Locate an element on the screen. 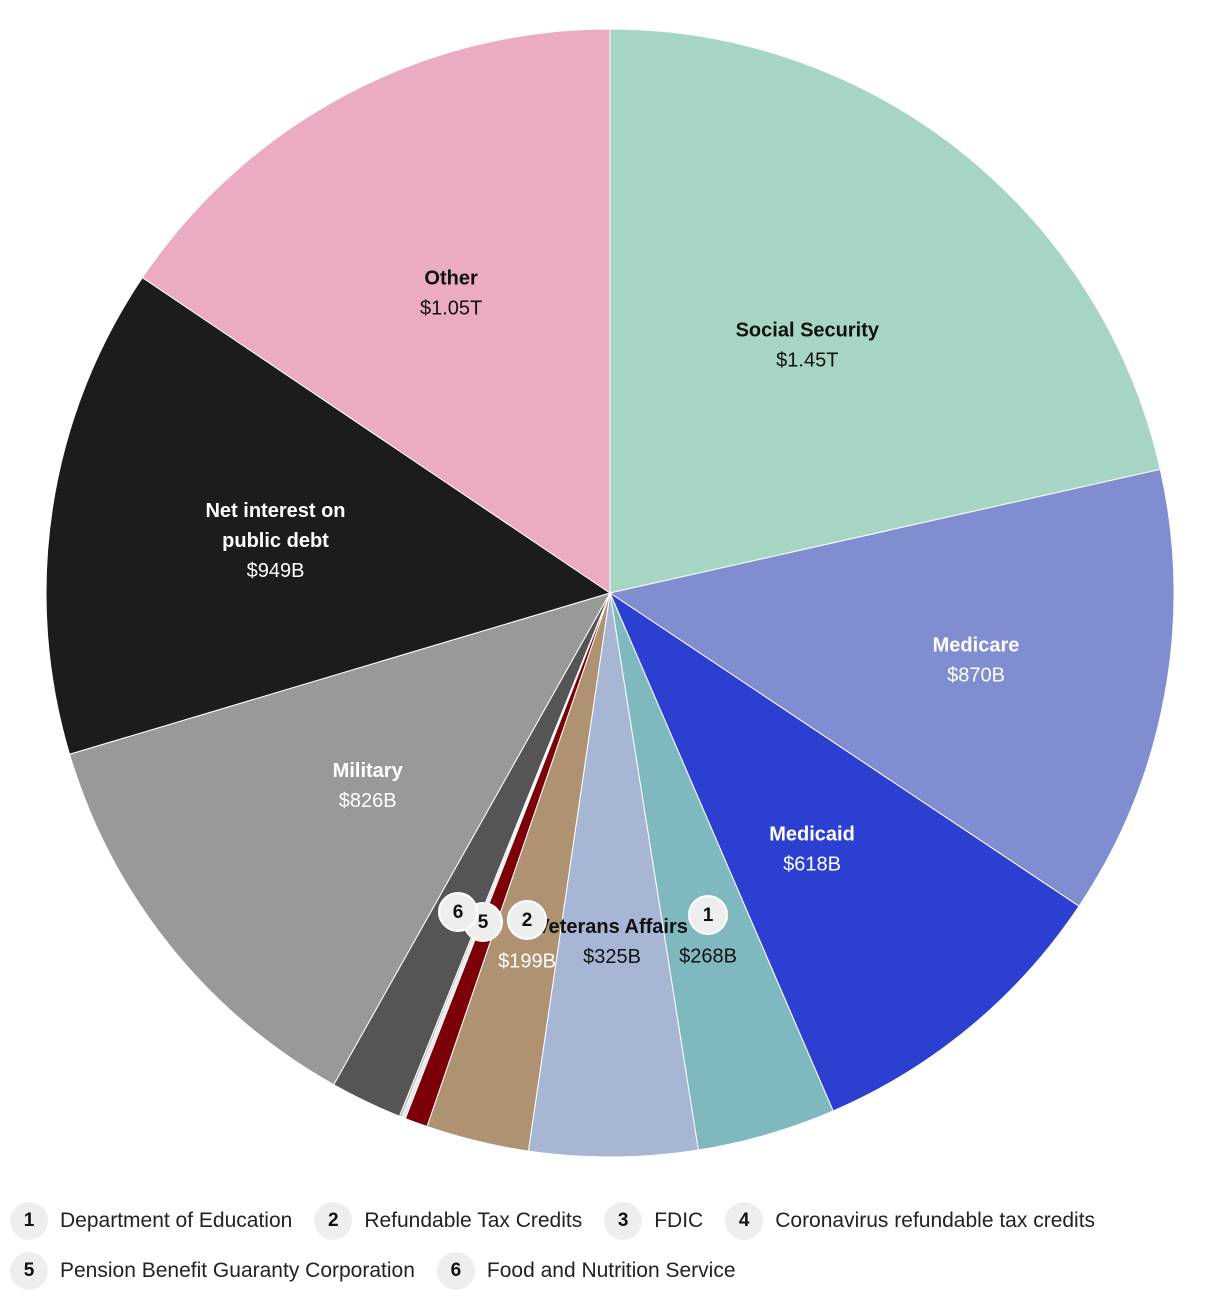  legend-marker: 2 is located at coordinates (333, 1221).